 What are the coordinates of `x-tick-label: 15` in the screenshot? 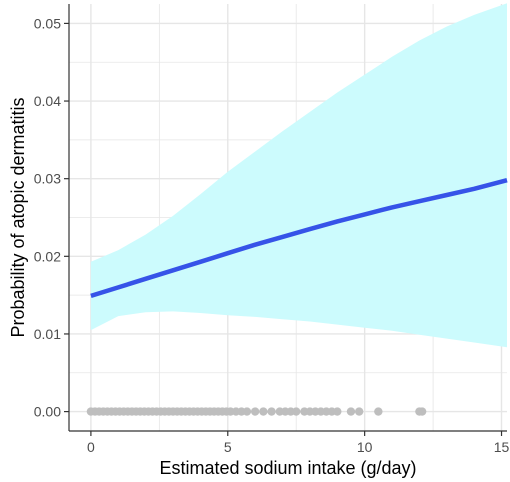 It's located at (502, 447).